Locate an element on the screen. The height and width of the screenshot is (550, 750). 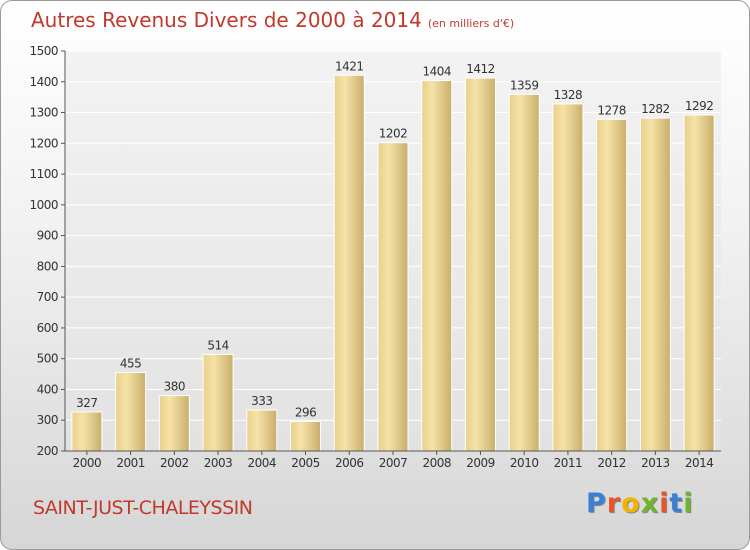
x-tick-label: 2012 is located at coordinates (611, 463).